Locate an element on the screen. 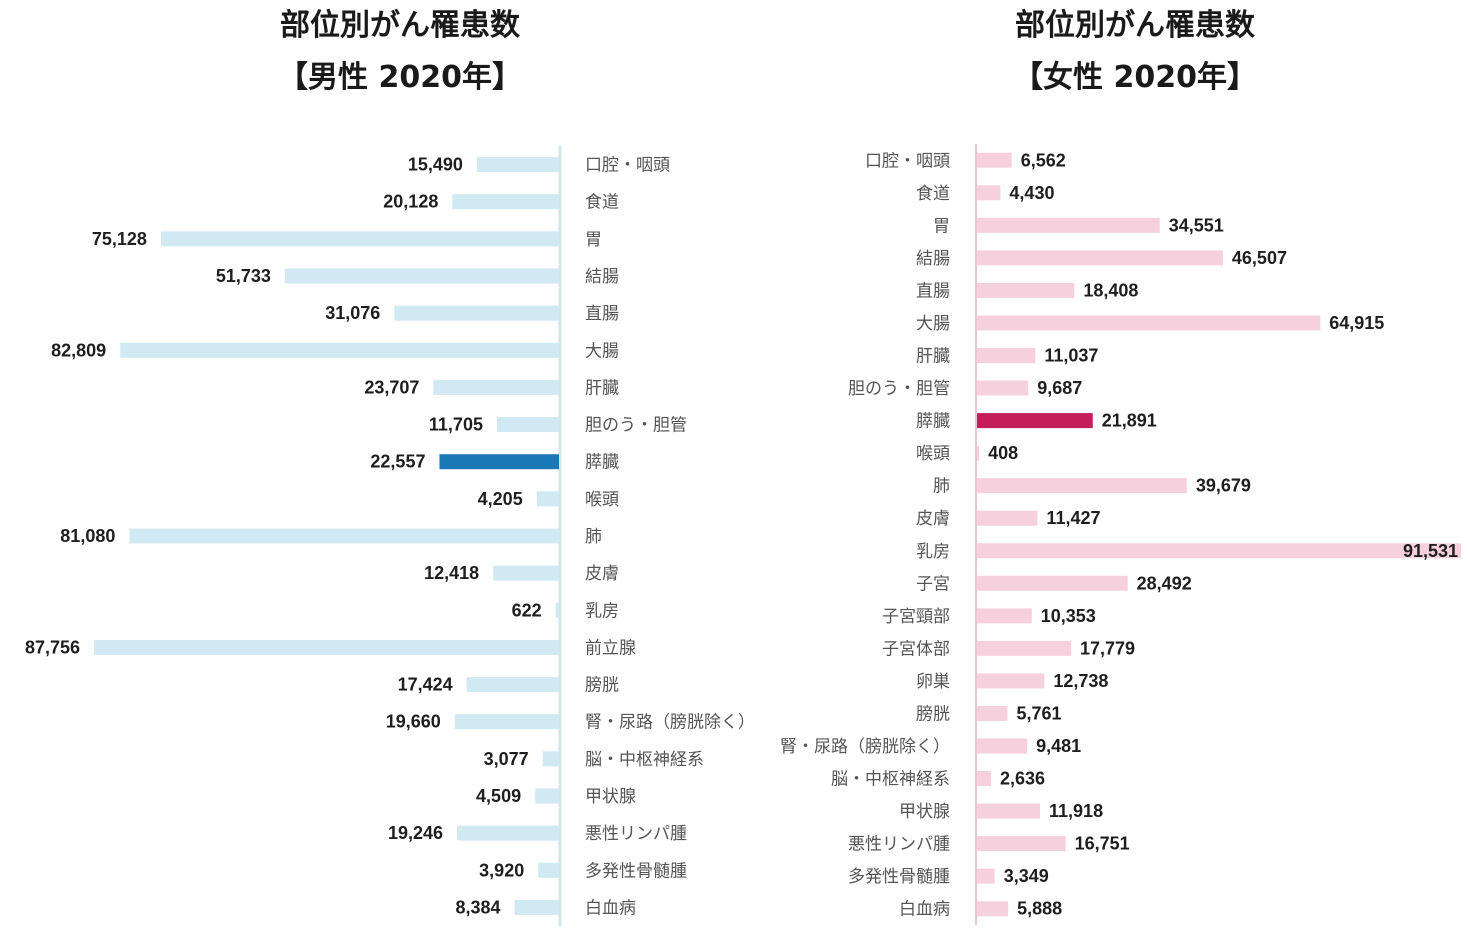 The width and height of the screenshot is (1468, 929). female-category-label: 子宮体部 is located at coordinates (916, 649).